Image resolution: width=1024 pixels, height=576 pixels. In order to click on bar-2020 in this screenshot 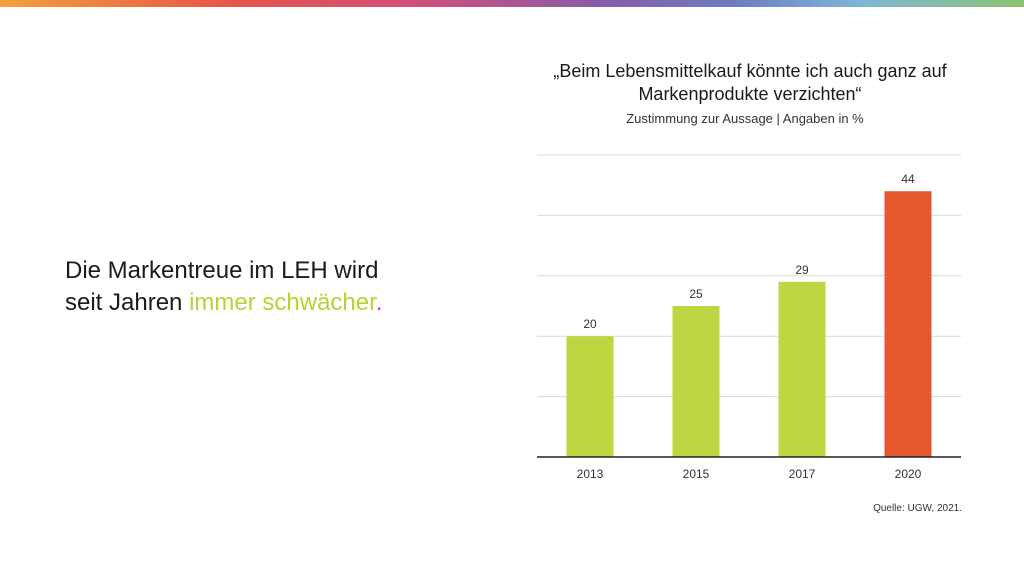, I will do `click(908, 324)`.